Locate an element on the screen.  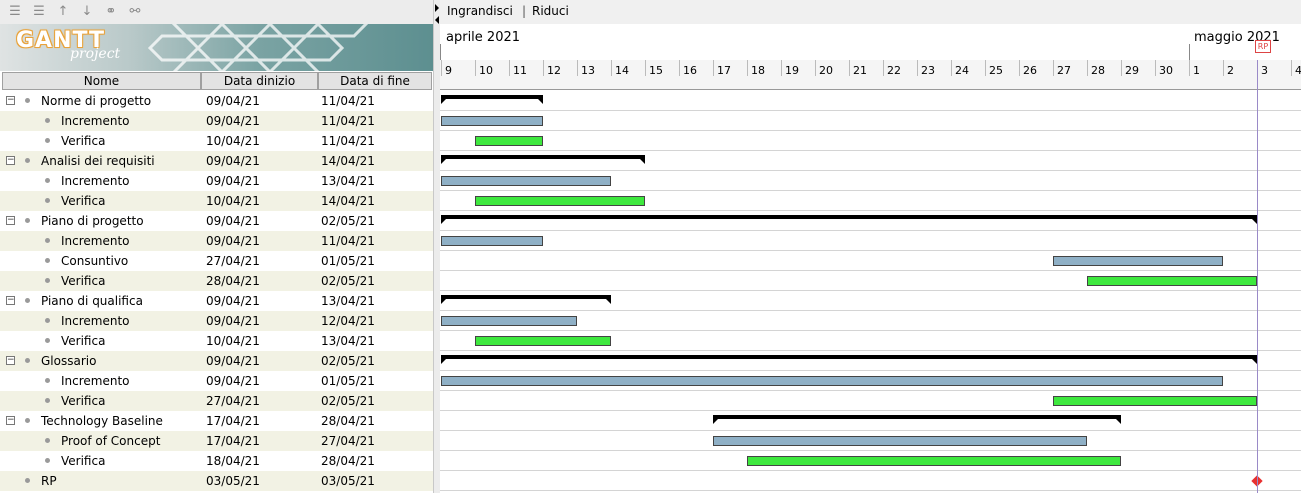
task-row: Incremento 09/04/21 01/05/21 is located at coordinates (216, 381).